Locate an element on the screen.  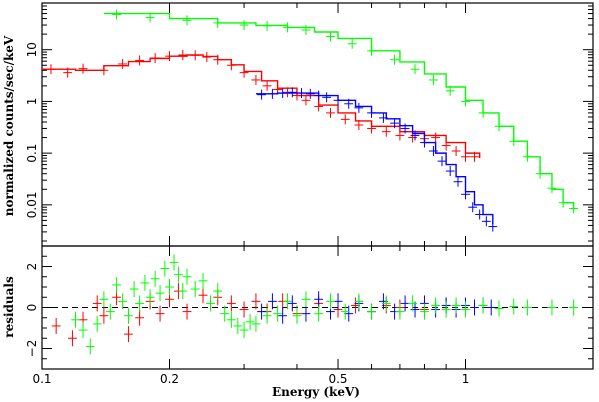
spectrum-y-axis-label: normalized counts/sec/keV is located at coordinates (9, 125).